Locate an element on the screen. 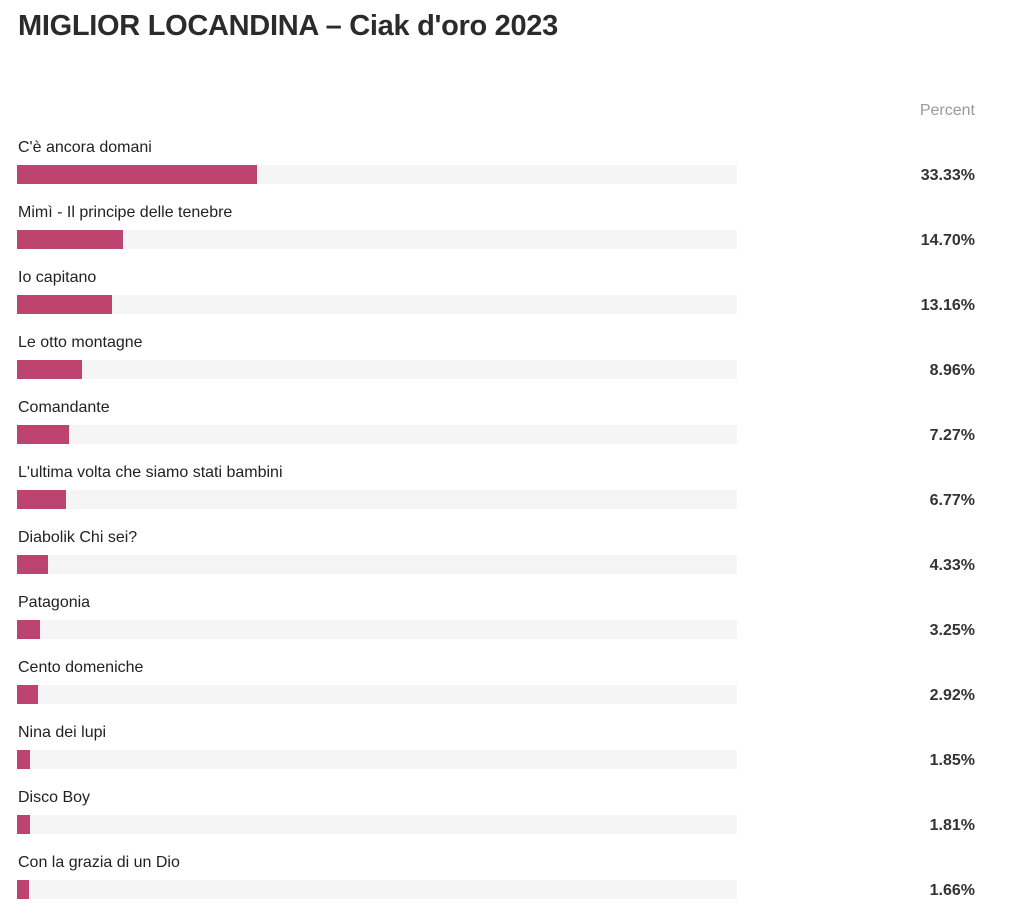 This screenshot has height=920, width=1024. bar-row: Cento domeniche 2.92% is located at coordinates (512, 690).